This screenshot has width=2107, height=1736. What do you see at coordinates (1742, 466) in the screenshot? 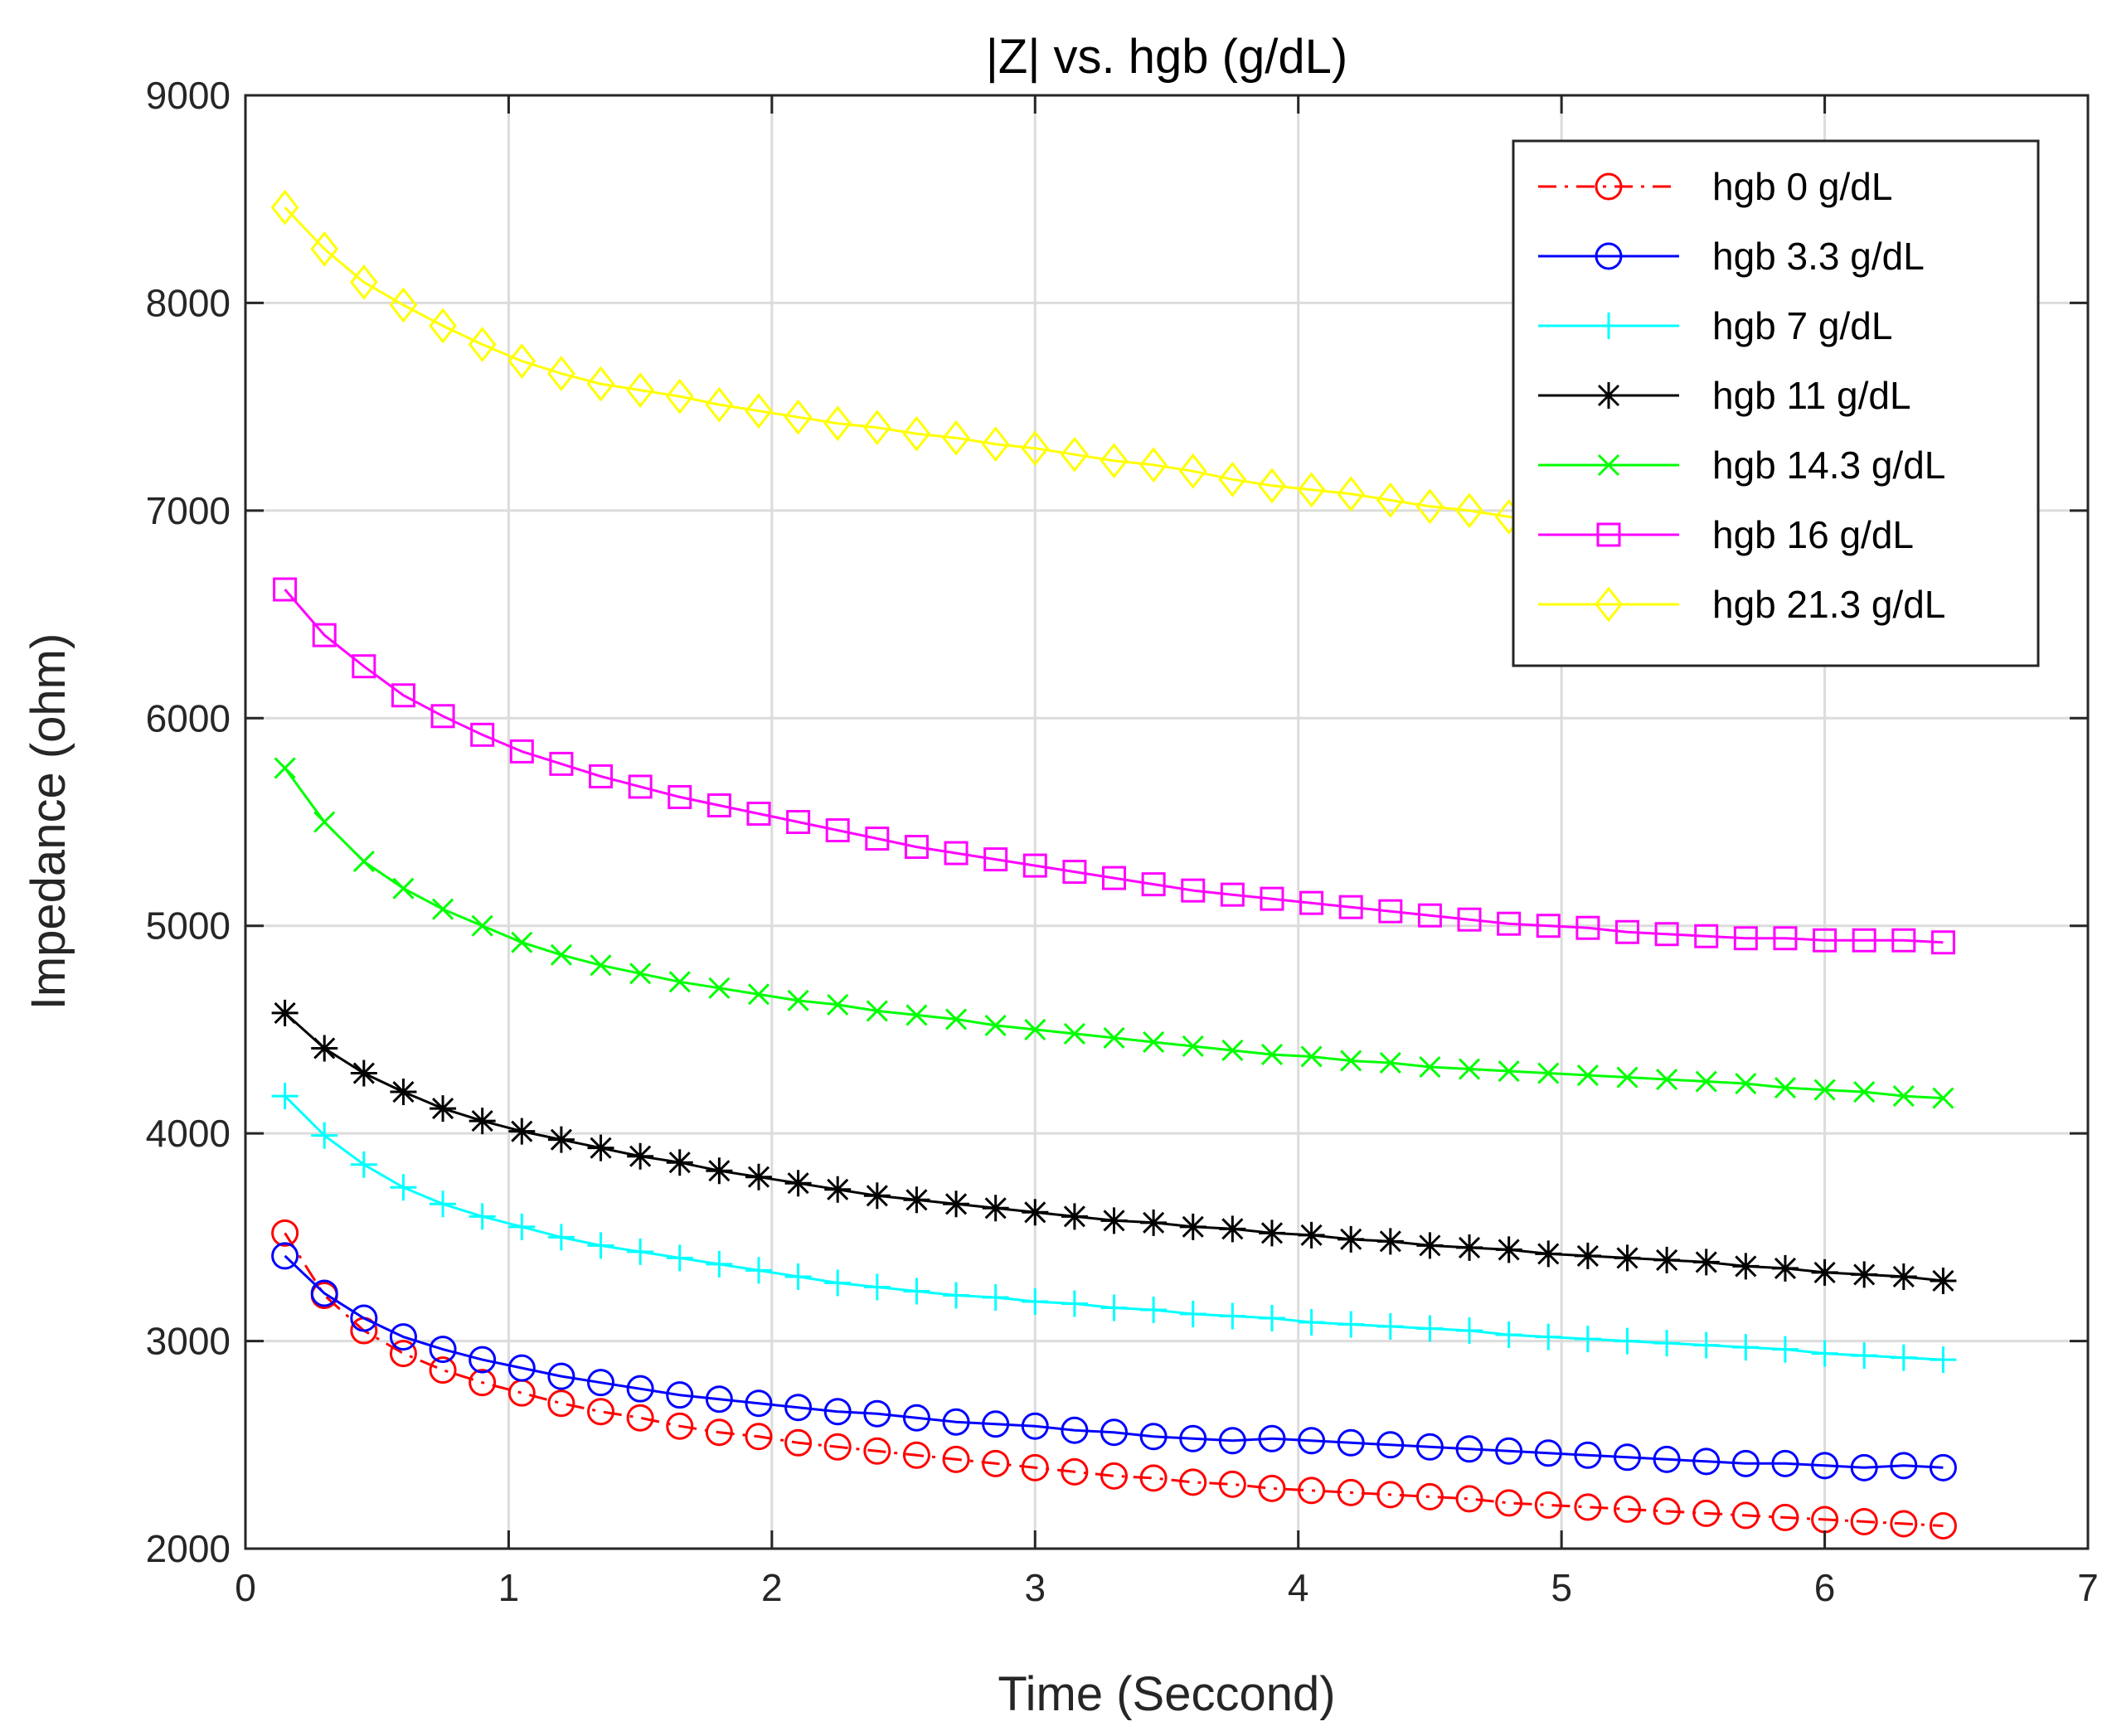
I see `legend-entry: hgb 14.3 g/dL` at bounding box center [1742, 466].